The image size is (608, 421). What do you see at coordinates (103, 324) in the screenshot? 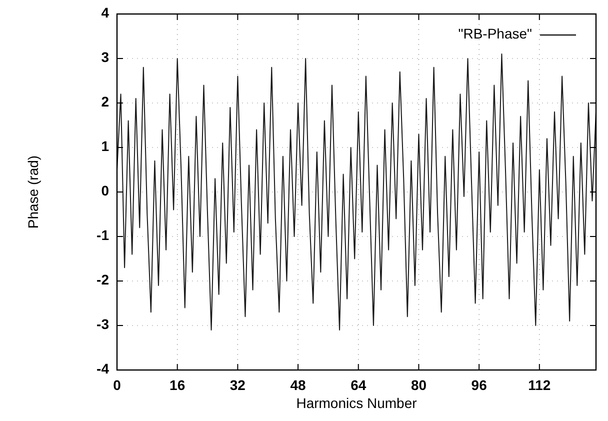
I see `y-tick-label: -3` at bounding box center [103, 324].